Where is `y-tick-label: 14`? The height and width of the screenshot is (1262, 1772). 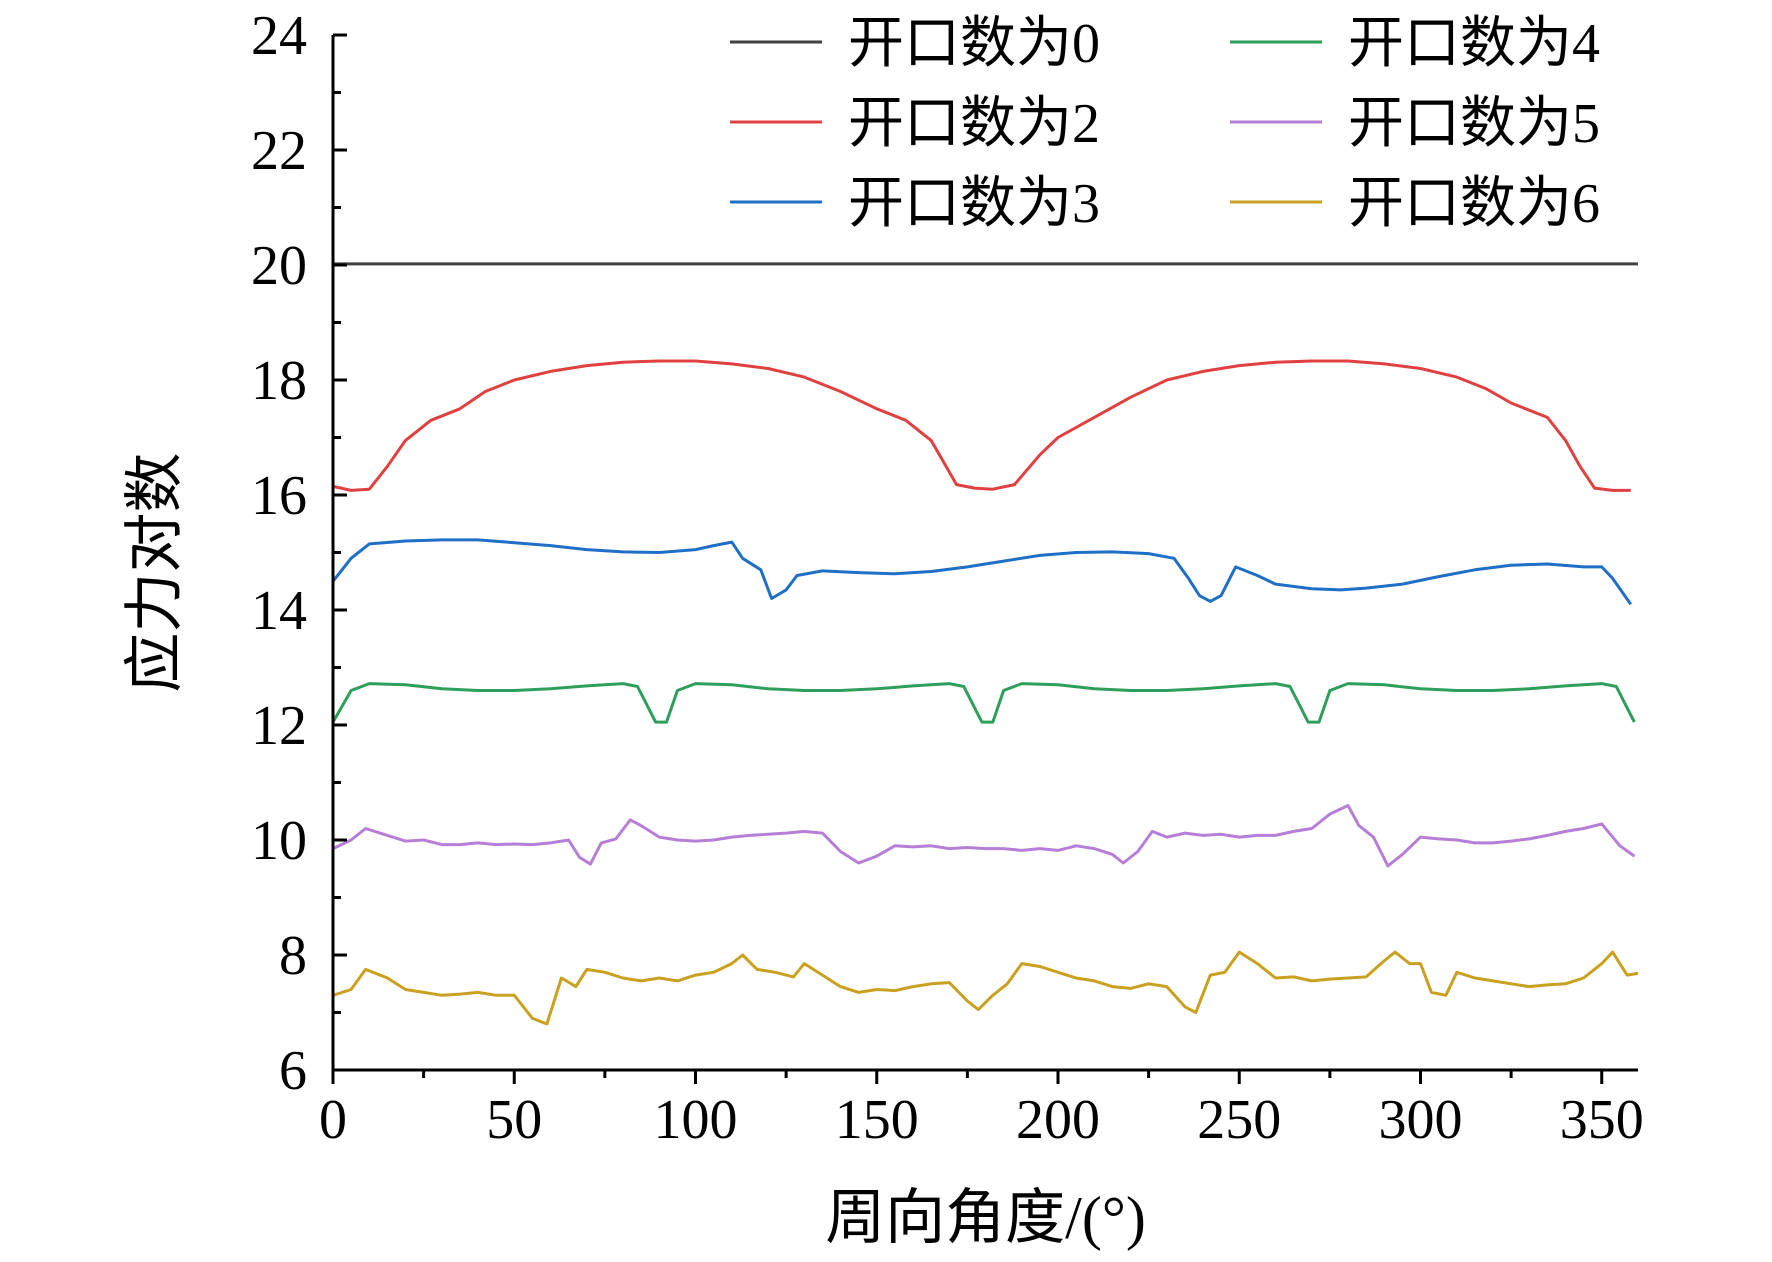
y-tick-label: 14 is located at coordinates (279, 611).